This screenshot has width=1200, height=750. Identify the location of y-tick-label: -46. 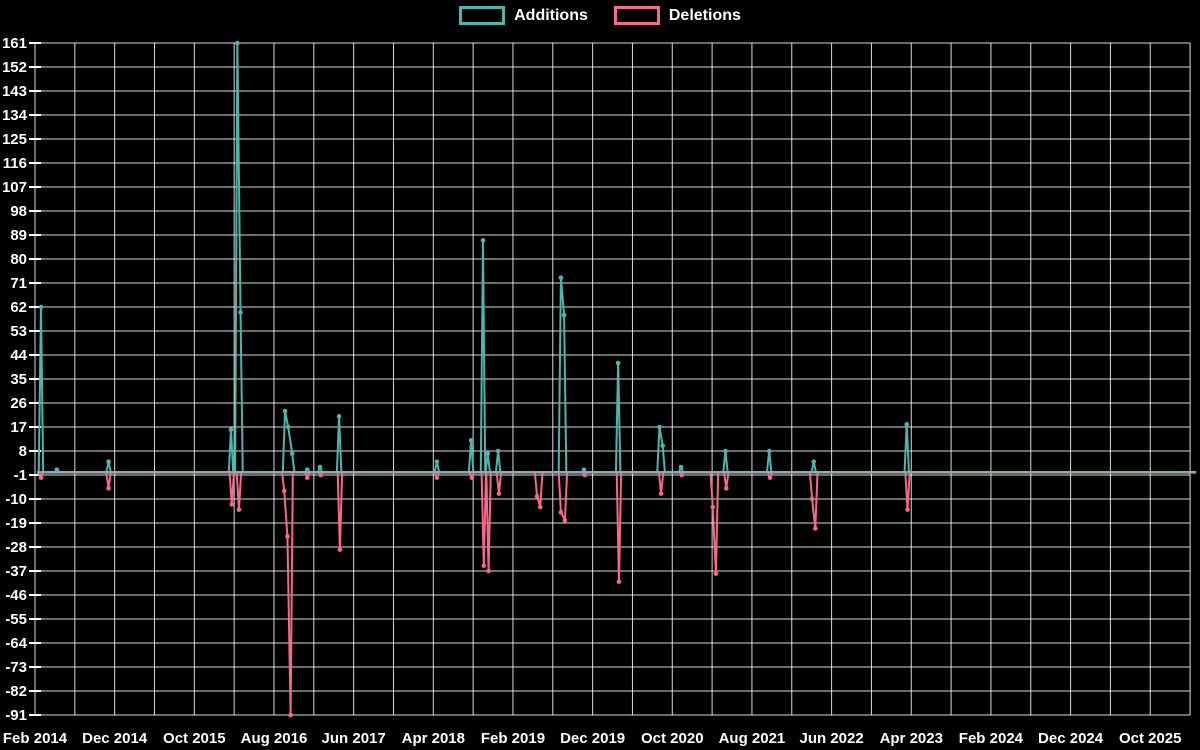
(16, 595).